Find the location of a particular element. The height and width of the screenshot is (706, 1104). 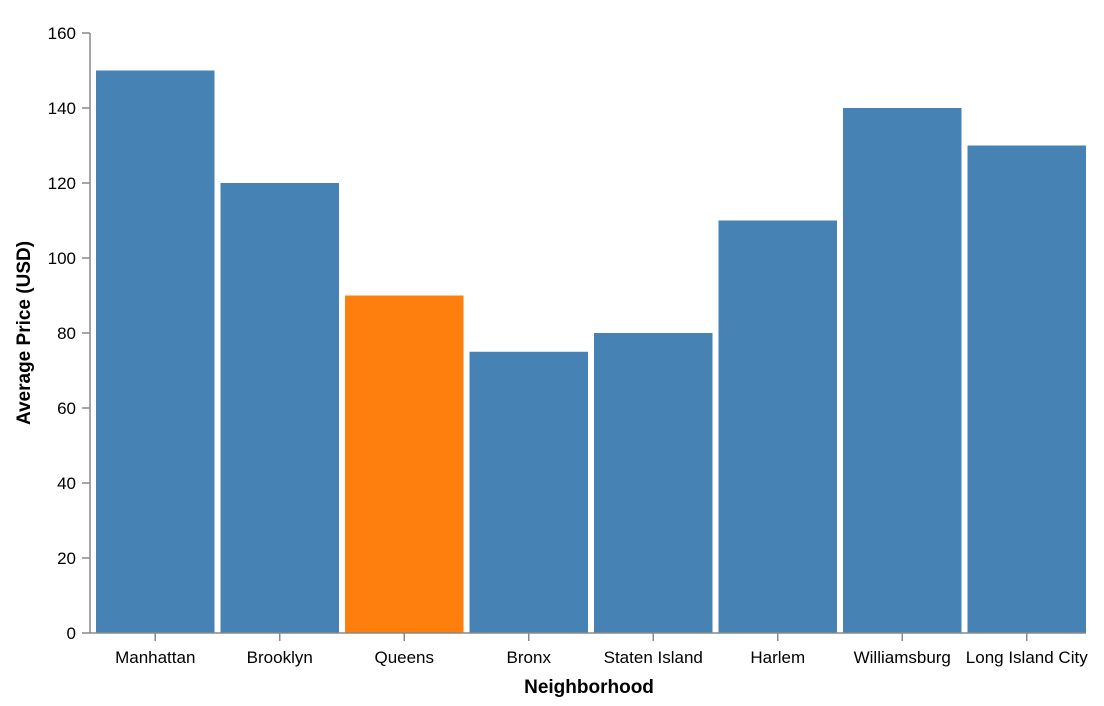

bar-queens is located at coordinates (404, 464).